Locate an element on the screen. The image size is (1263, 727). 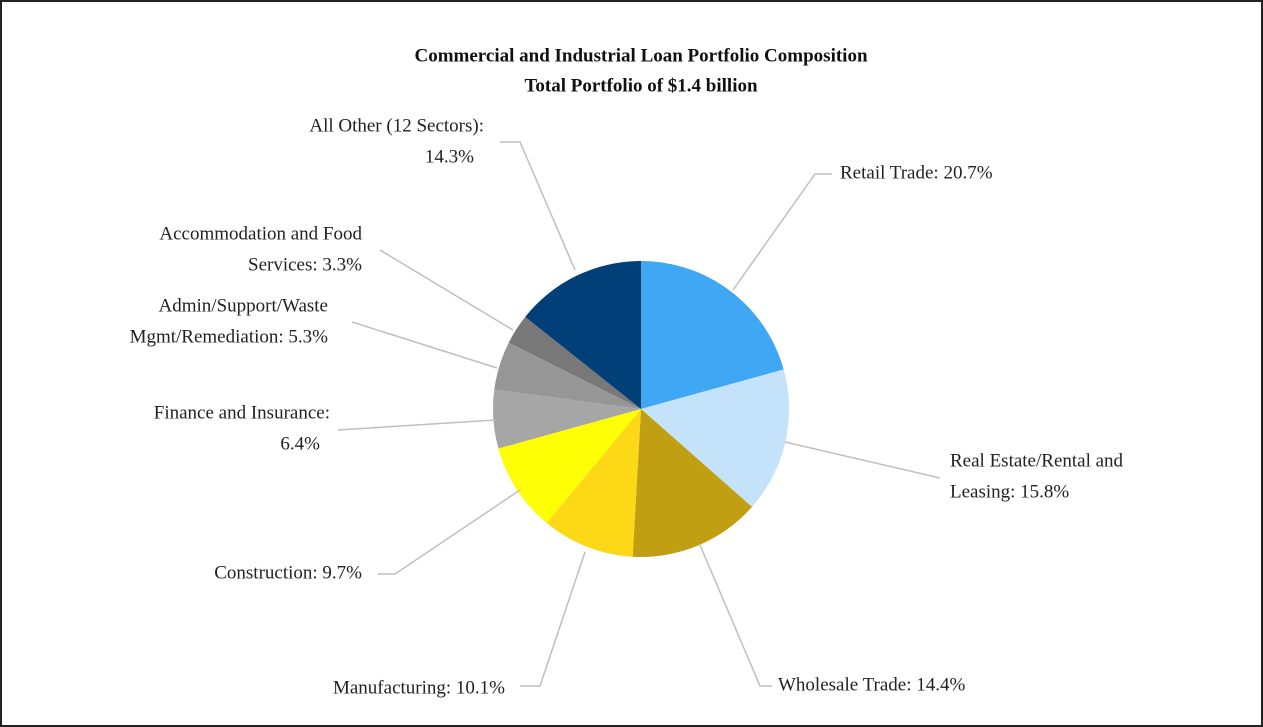
slice-label: 14.3% is located at coordinates (449, 156).